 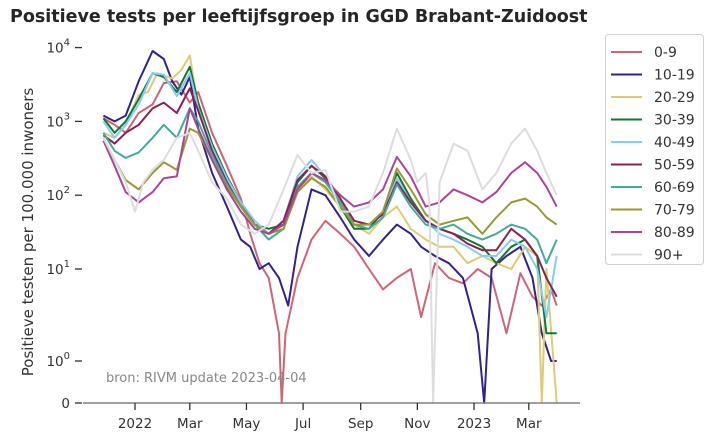 What do you see at coordinates (58, 120) in the screenshot?
I see `y-tick-label: 10³` at bounding box center [58, 120].